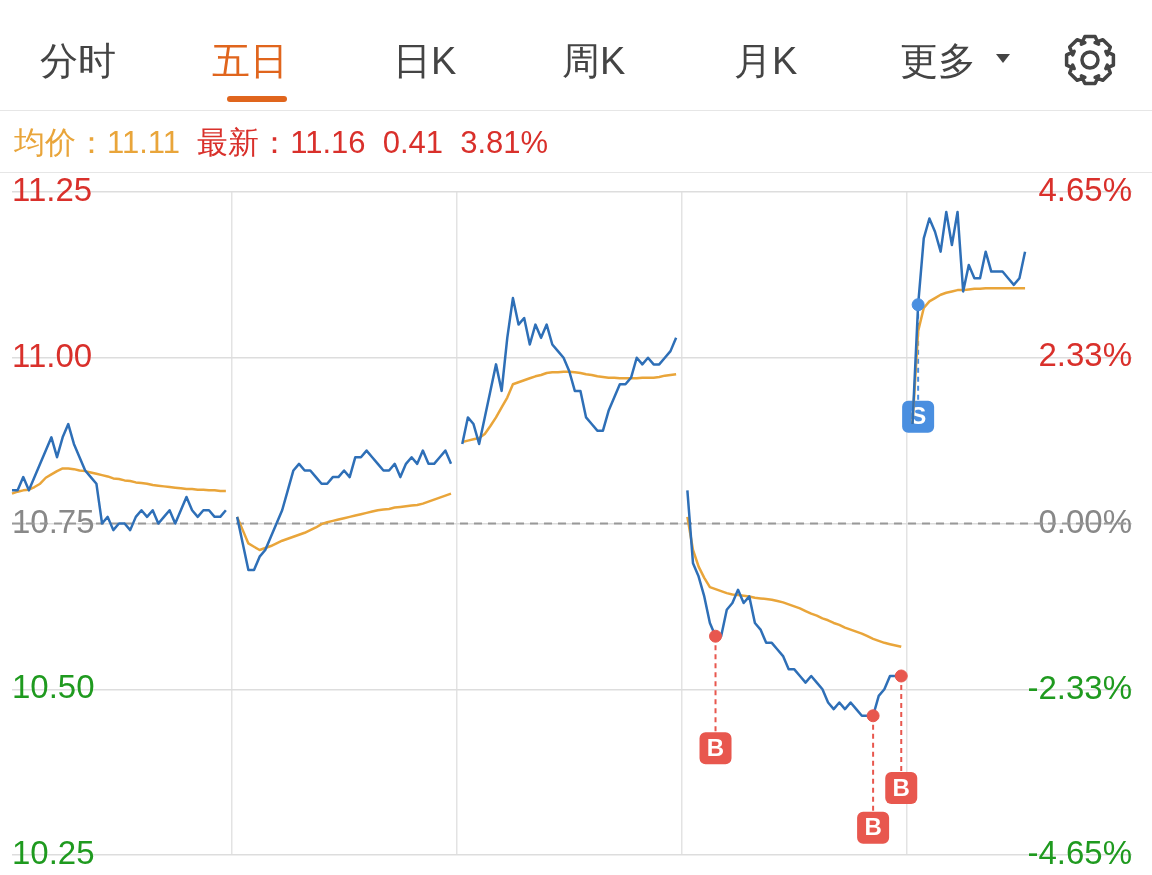  What do you see at coordinates (373, 142) in the screenshot?
I see `text: 最新：11.16 0.41 3.81%` at bounding box center [373, 142].